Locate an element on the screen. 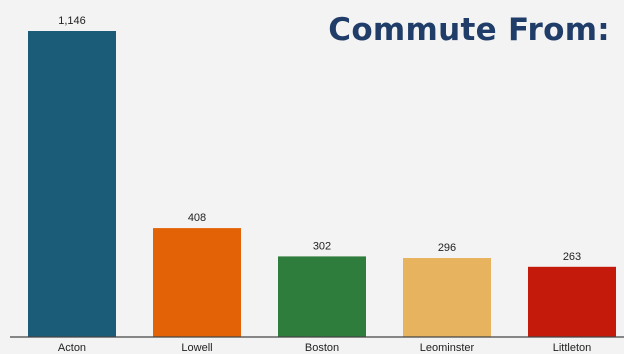 This screenshot has width=624, height=354. category-label-acton: Acton is located at coordinates (72, 348).